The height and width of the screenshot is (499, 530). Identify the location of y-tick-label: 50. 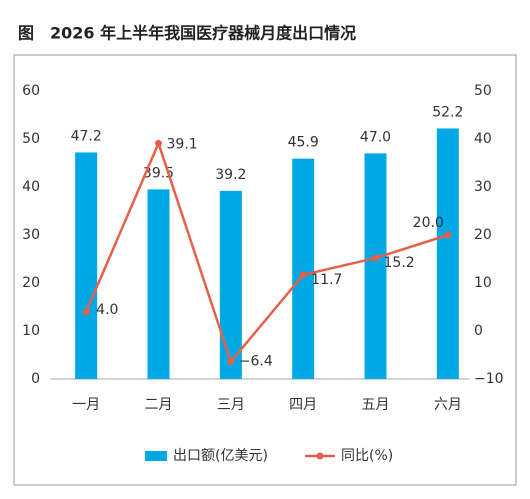
(31, 139).